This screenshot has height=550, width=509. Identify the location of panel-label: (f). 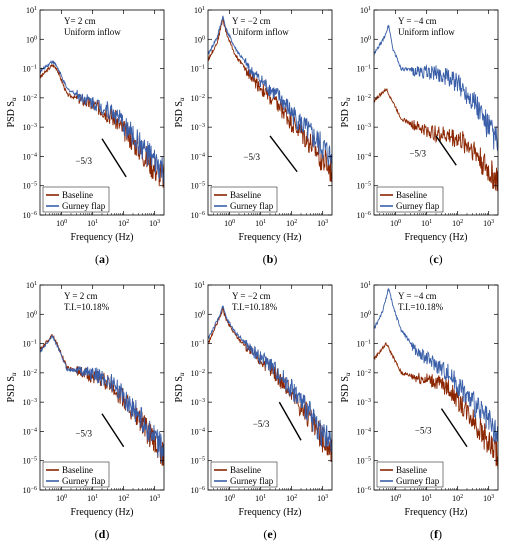
(436, 534).